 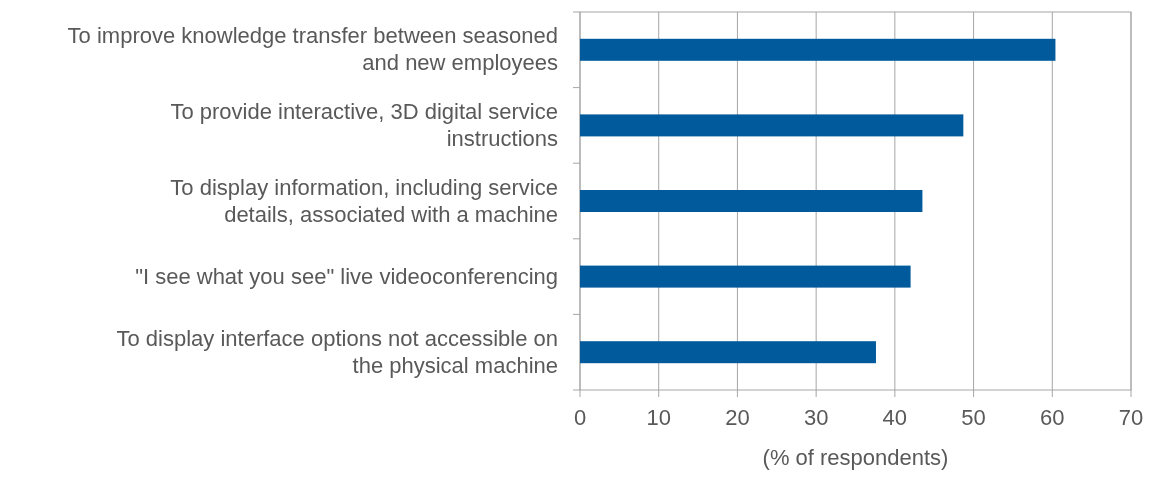 I want to click on x-tick-label: 60, so click(x=1052, y=417).